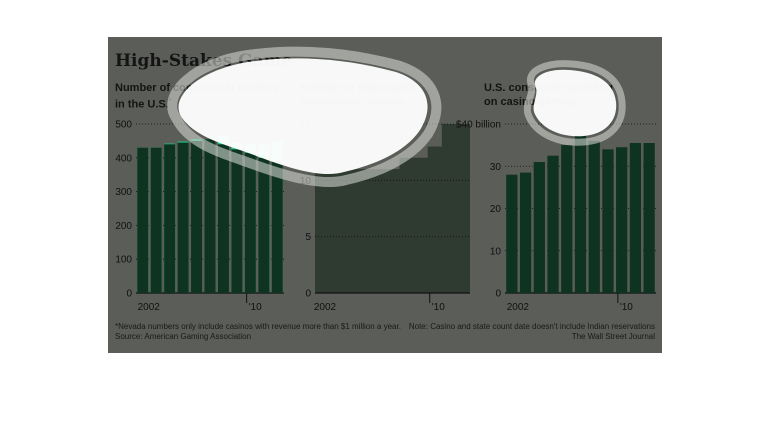 The image size is (770, 448). I want to click on casinos-y-tick-label: 200, so click(123, 226).